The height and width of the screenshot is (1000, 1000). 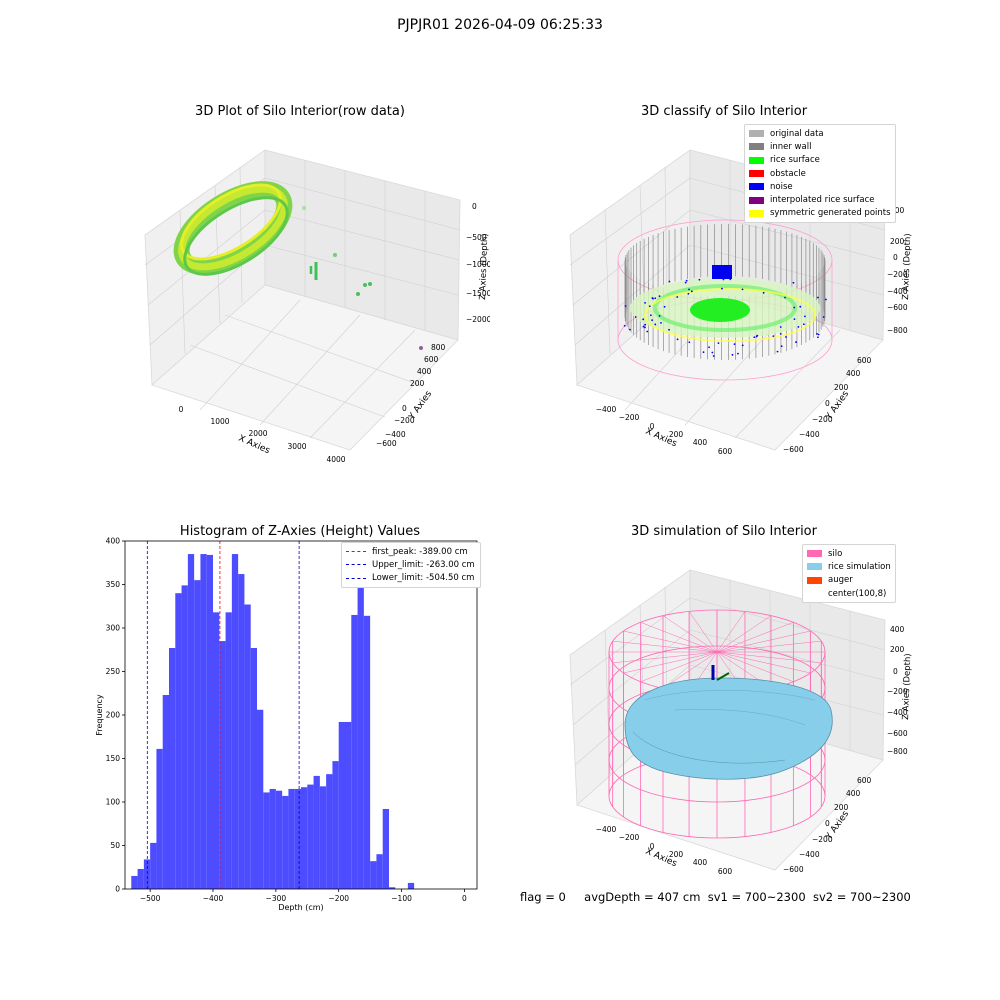 I want to click on p2-ztick: −400, so click(x=897, y=291).